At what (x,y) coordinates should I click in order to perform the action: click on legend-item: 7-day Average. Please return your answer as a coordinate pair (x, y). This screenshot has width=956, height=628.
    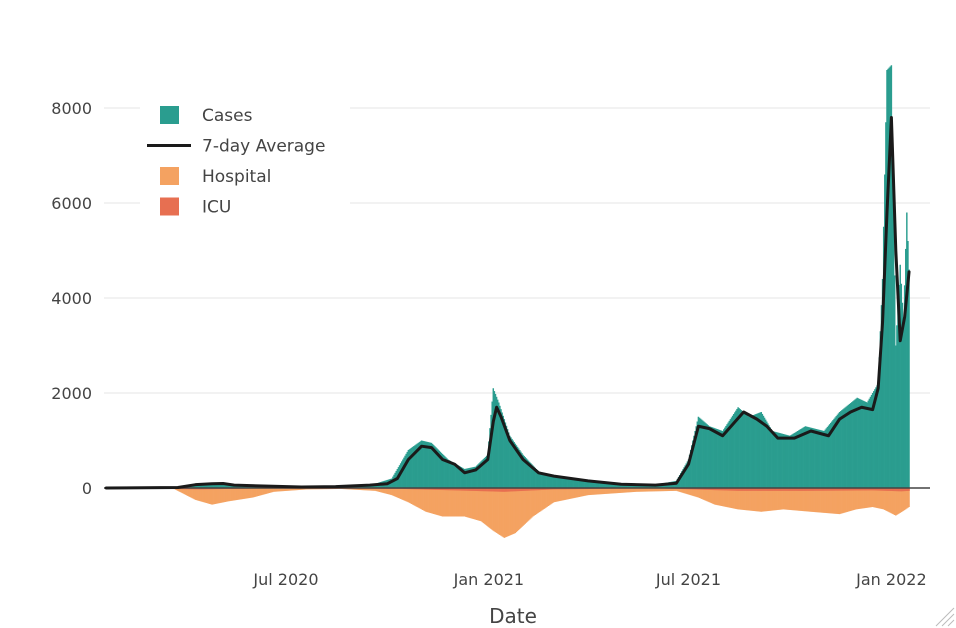
    Looking at the image, I should click on (236, 147).